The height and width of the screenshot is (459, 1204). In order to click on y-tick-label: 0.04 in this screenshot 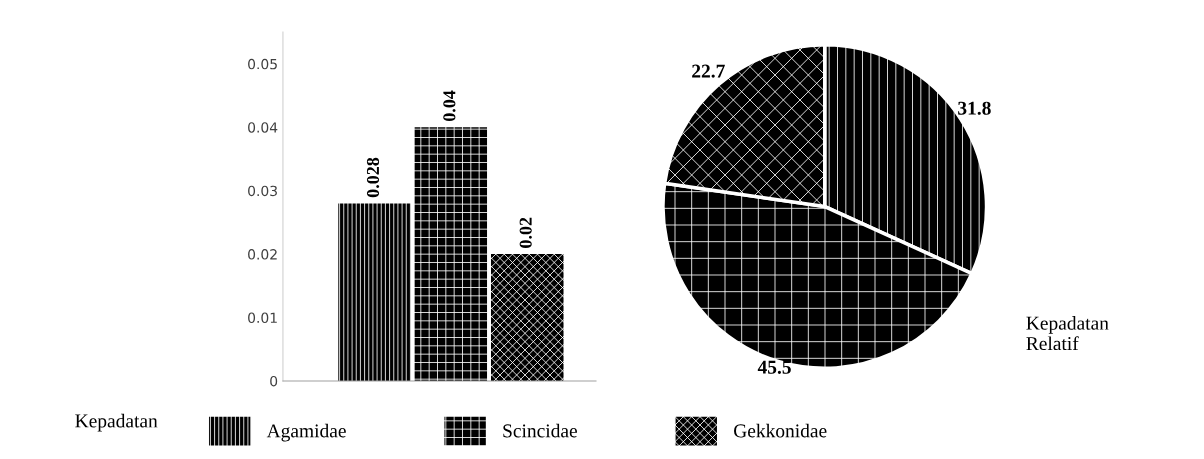, I will do `click(263, 127)`.